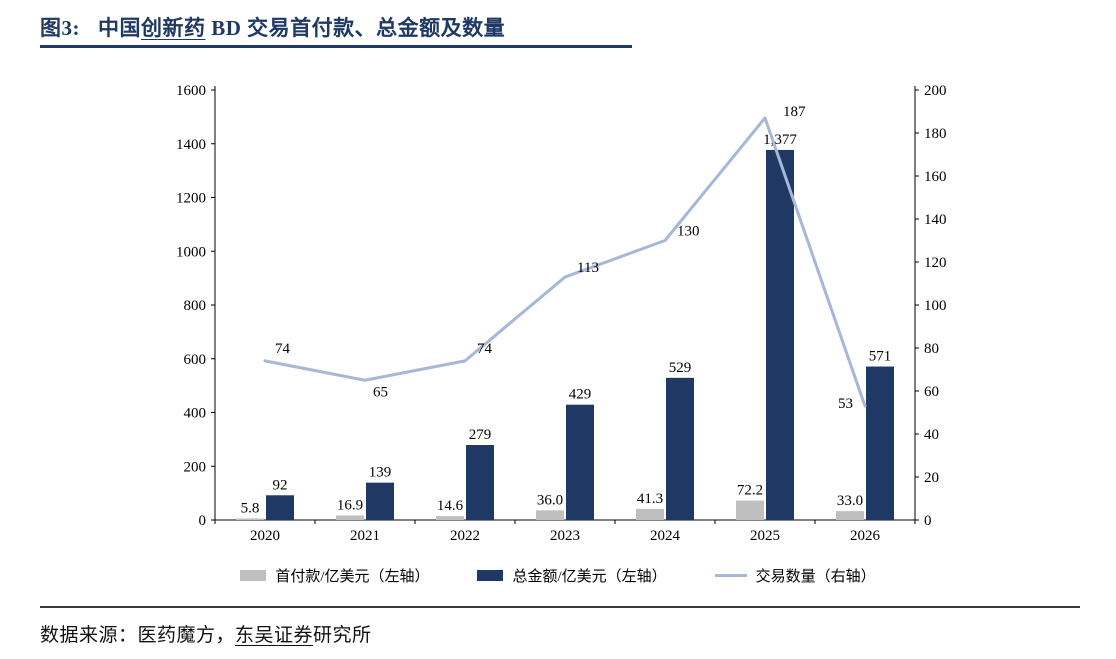 The height and width of the screenshot is (659, 1116). I want to click on total-amount-bar-value-label: 529, so click(680, 368).